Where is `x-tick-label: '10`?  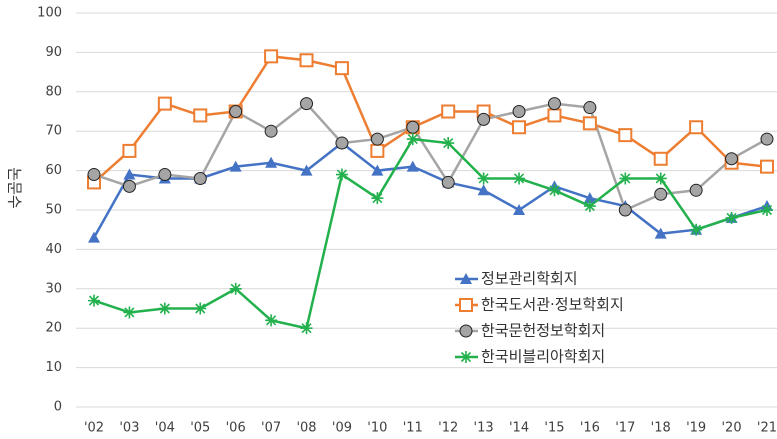 x-tick-label: '10 is located at coordinates (377, 428).